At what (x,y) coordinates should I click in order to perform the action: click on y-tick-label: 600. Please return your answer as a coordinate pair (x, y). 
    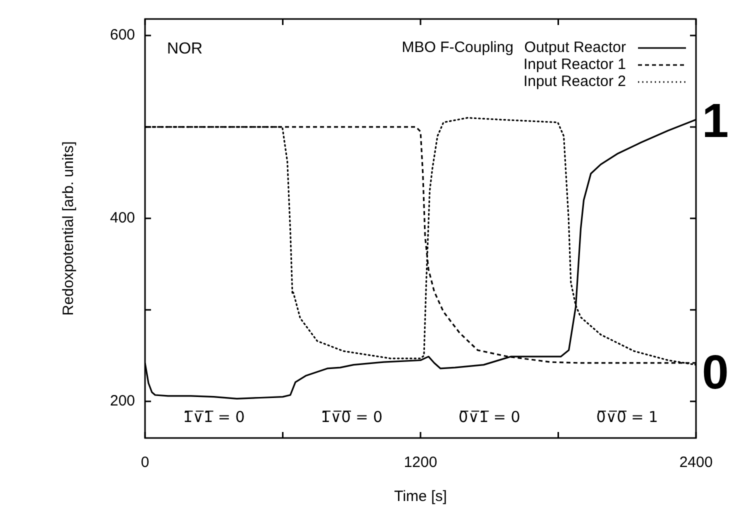
    Looking at the image, I should click on (123, 35).